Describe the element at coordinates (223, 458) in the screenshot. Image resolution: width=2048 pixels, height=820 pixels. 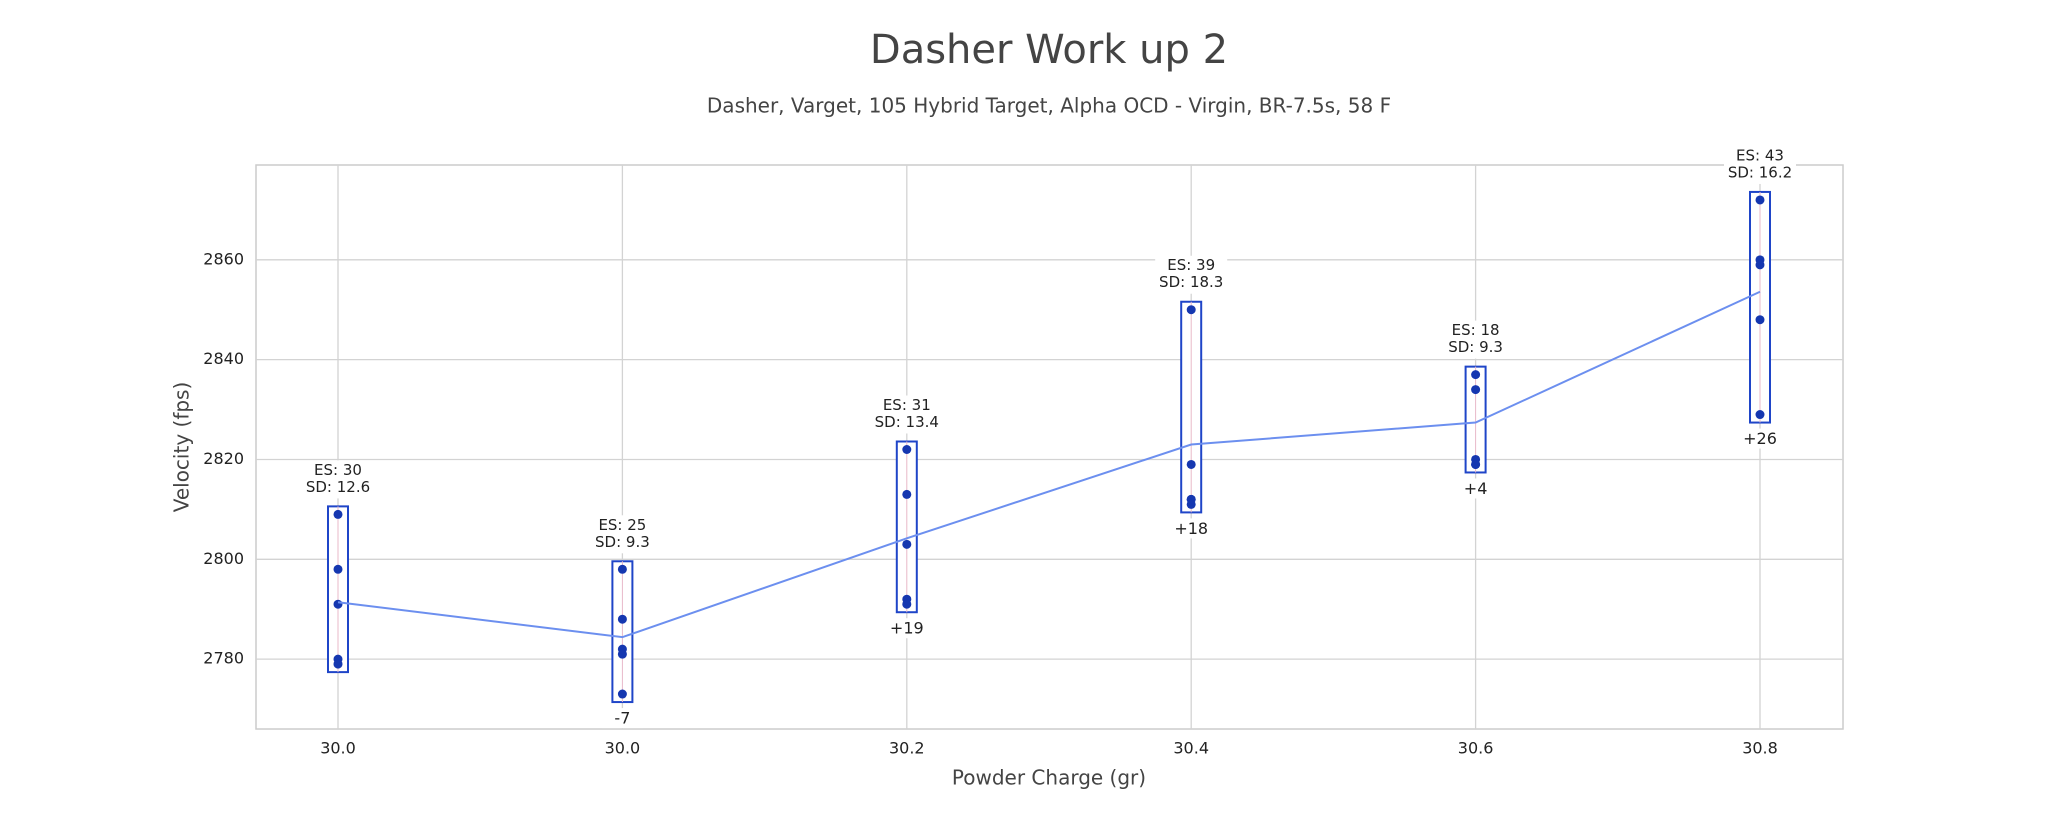
I see `y-tick-label: 2820` at that location.